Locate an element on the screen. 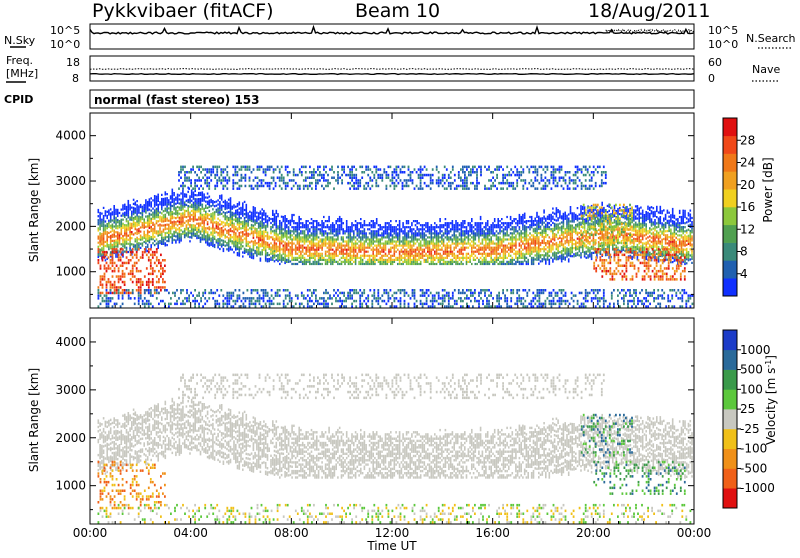  beam-label: Beam 10 is located at coordinates (397, 11).